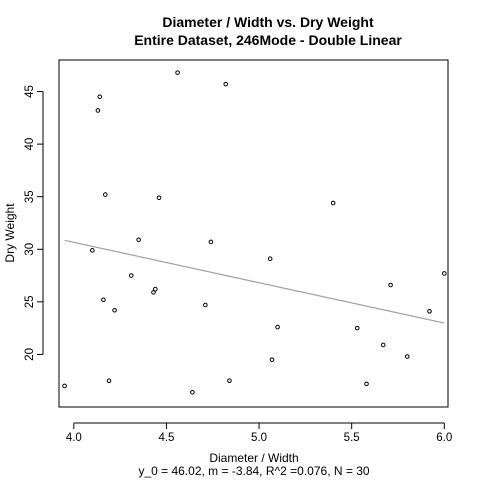 The width and height of the screenshot is (480, 480). Describe the element at coordinates (30, 301) in the screenshot. I see `y-tick-label: 25` at that location.